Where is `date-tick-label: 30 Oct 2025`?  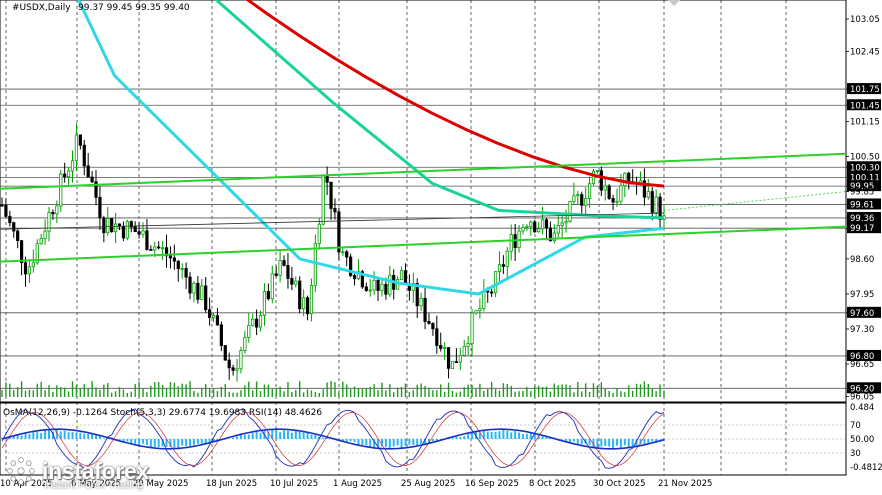
date-tick-label: 30 Oct 2025 is located at coordinates (619, 484).